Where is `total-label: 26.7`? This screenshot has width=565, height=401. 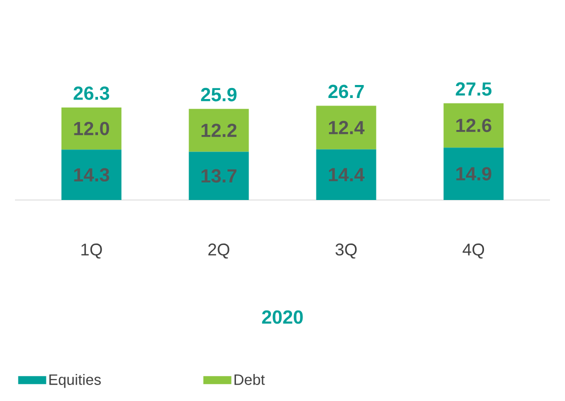 total-label: 26.7 is located at coordinates (346, 91).